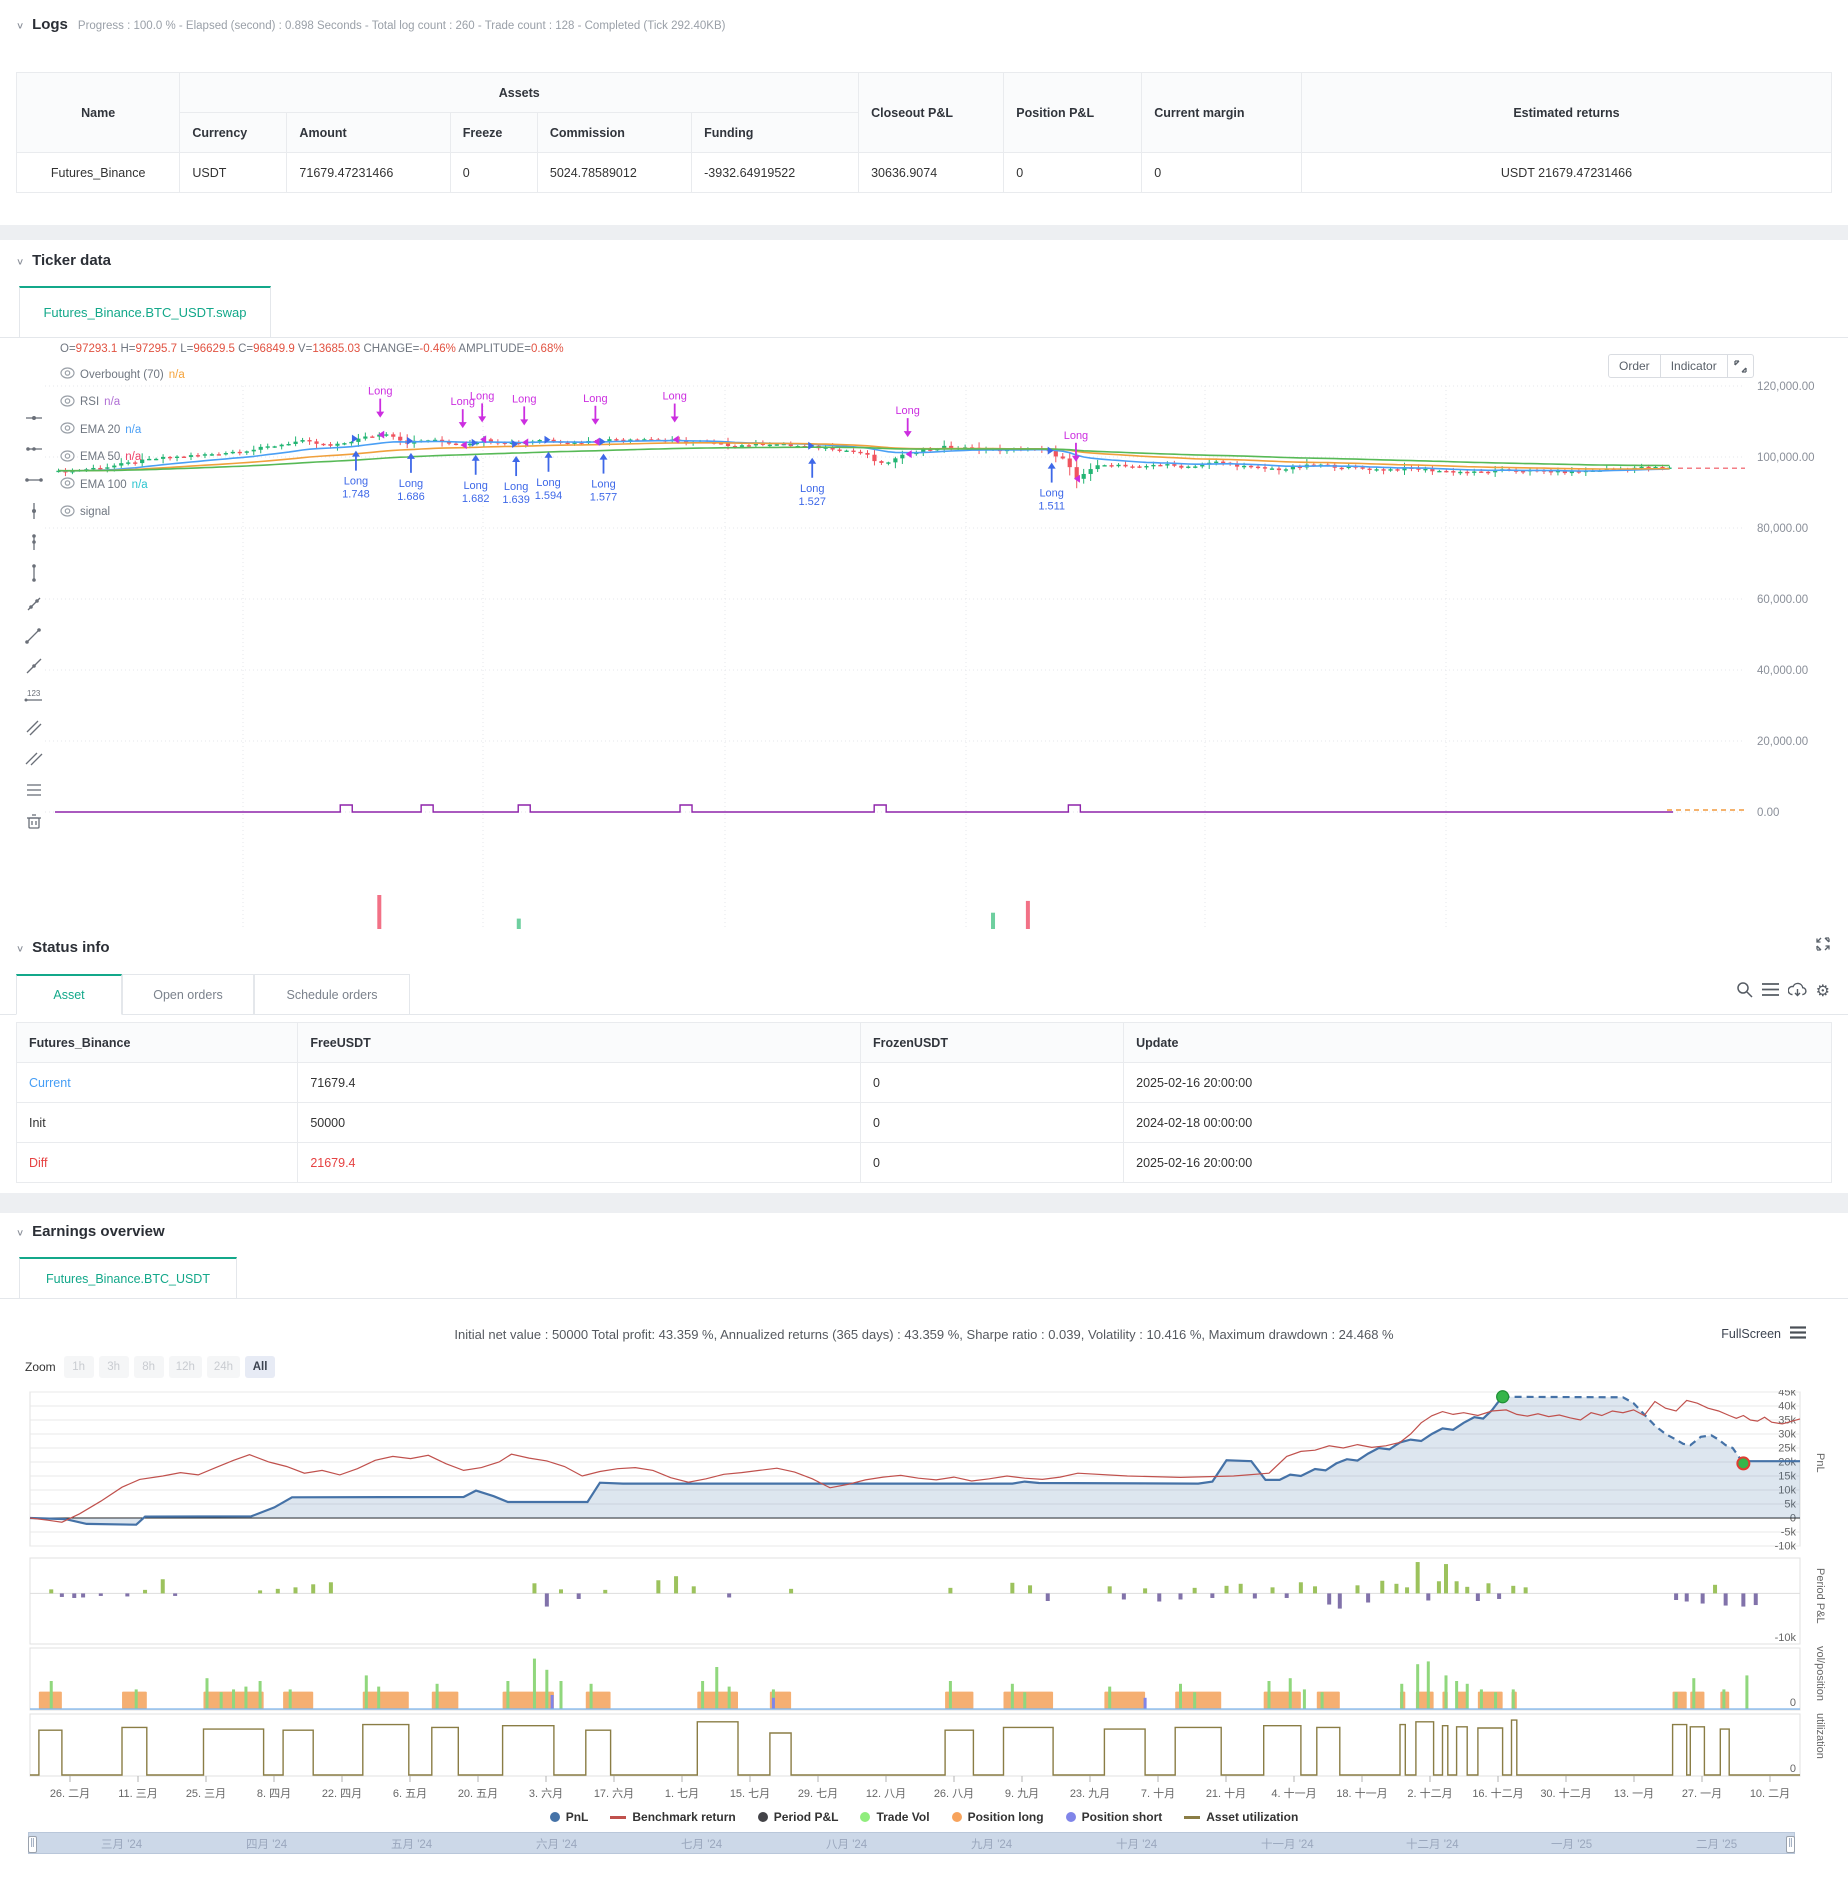 The image size is (1848, 1880). Describe the element at coordinates (1820, 1674) in the screenshot. I see `axis-title-vol-position: vol/position` at that location.